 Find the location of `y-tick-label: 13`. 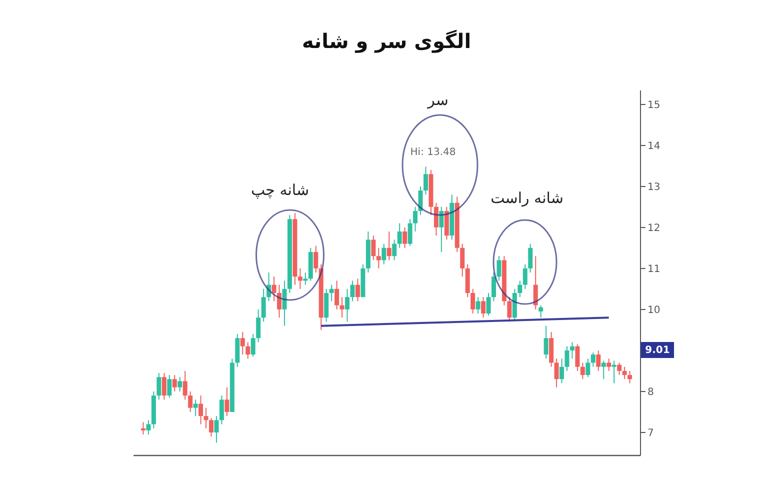

y-tick-label: 13 is located at coordinates (654, 187).